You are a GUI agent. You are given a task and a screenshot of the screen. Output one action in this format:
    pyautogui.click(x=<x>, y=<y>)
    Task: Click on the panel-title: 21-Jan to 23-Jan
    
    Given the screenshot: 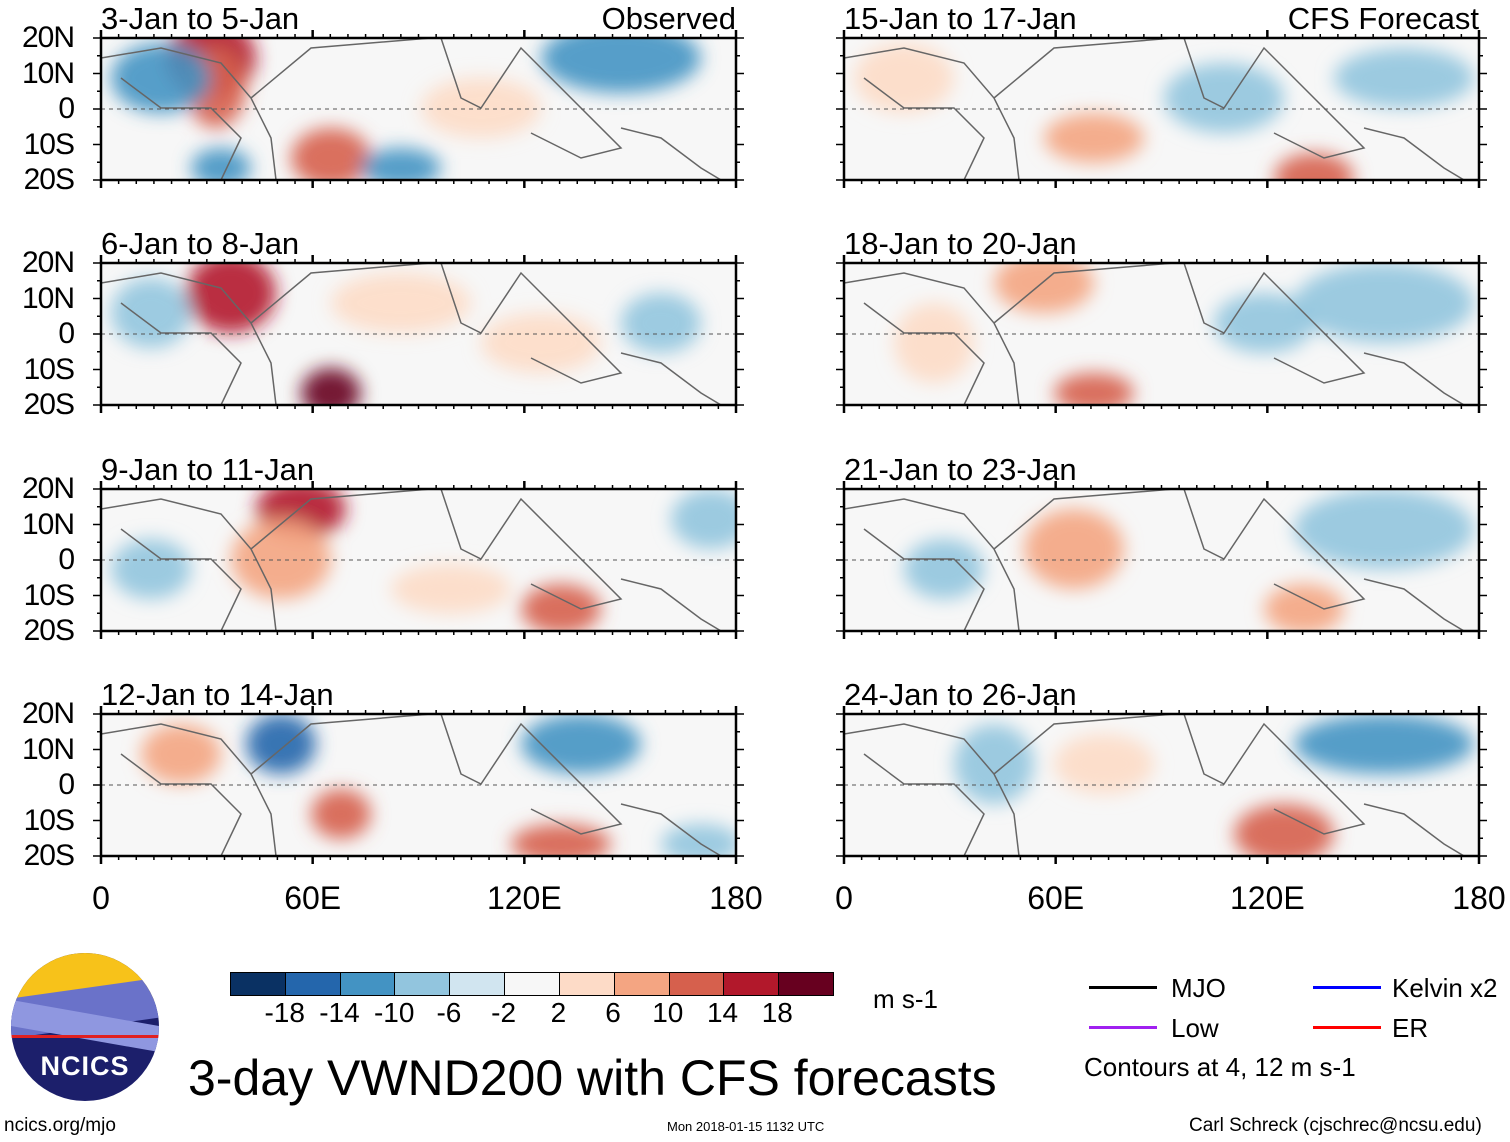 What is the action you would take?
    pyautogui.click(x=960, y=469)
    